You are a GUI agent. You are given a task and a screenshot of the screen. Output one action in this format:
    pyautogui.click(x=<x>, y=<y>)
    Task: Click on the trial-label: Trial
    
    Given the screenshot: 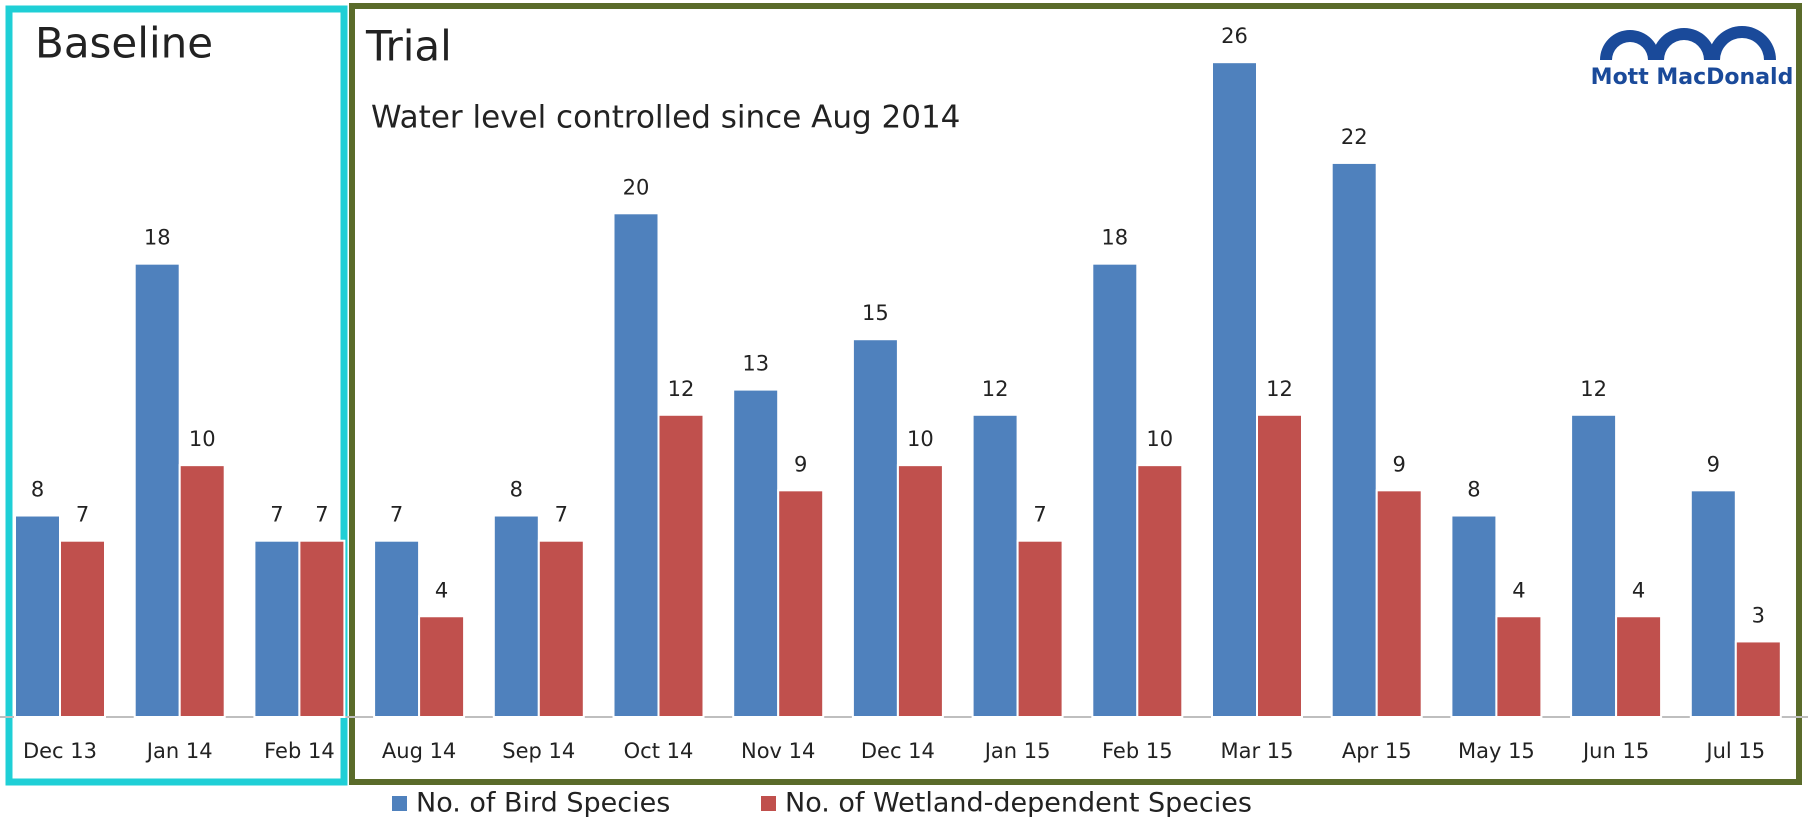 What is the action you would take?
    pyautogui.click(x=408, y=46)
    